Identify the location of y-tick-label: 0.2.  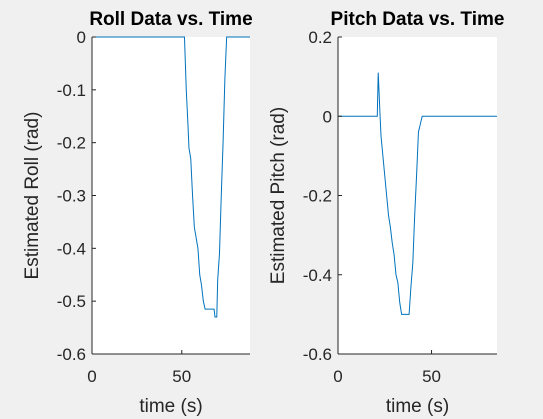
(320, 37).